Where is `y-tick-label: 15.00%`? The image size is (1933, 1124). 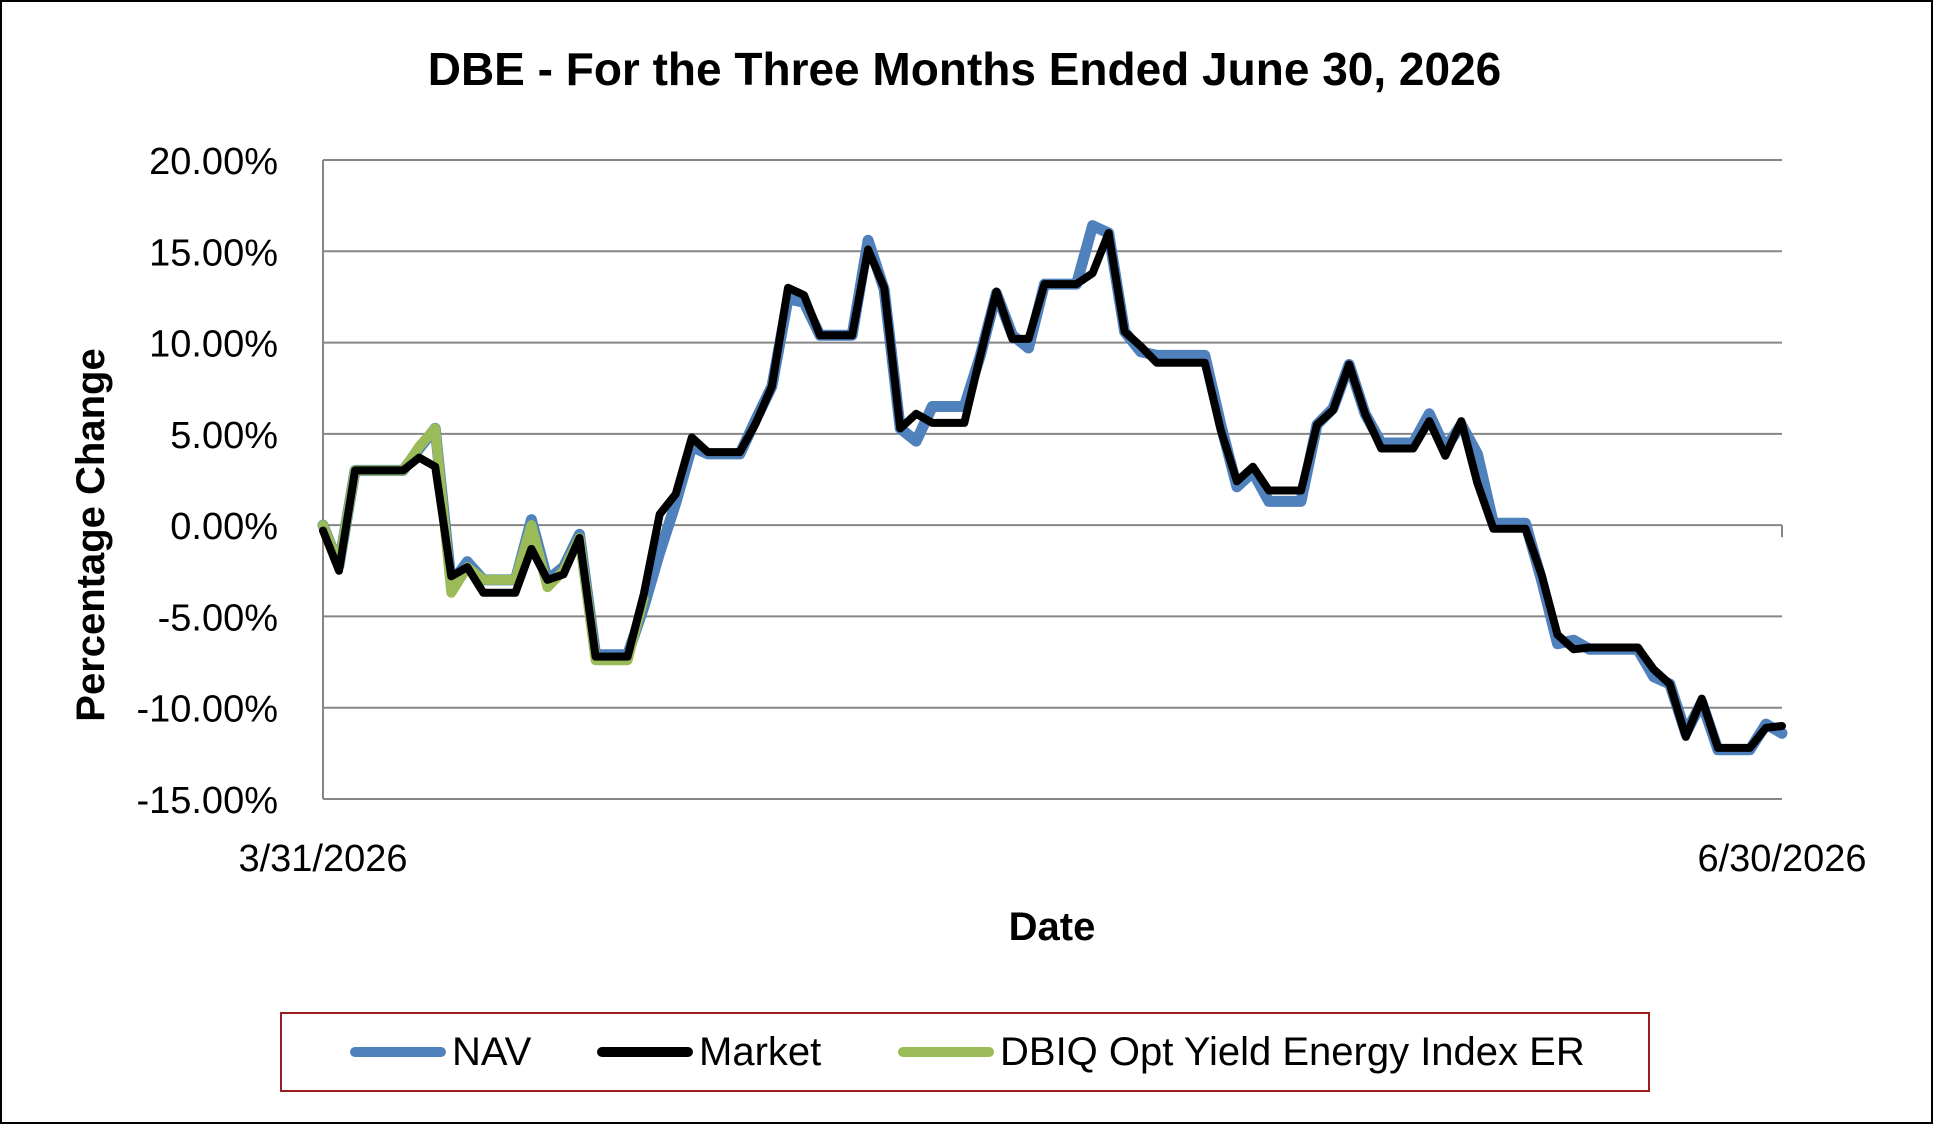 y-tick-label: 15.00% is located at coordinates (213, 253).